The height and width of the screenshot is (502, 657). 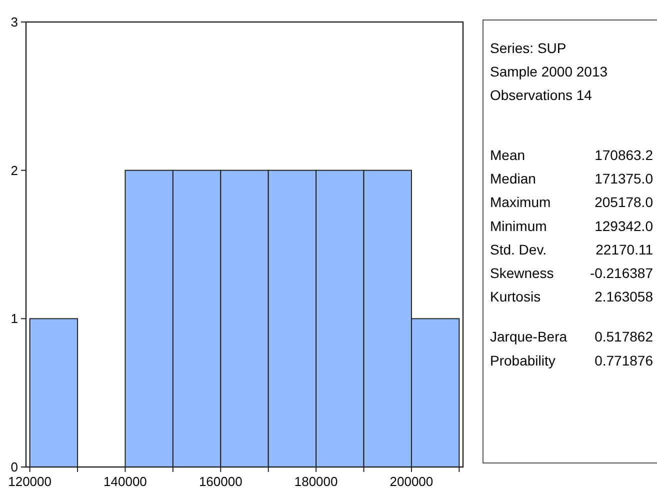 I want to click on text: Observations 14, so click(x=541, y=95).